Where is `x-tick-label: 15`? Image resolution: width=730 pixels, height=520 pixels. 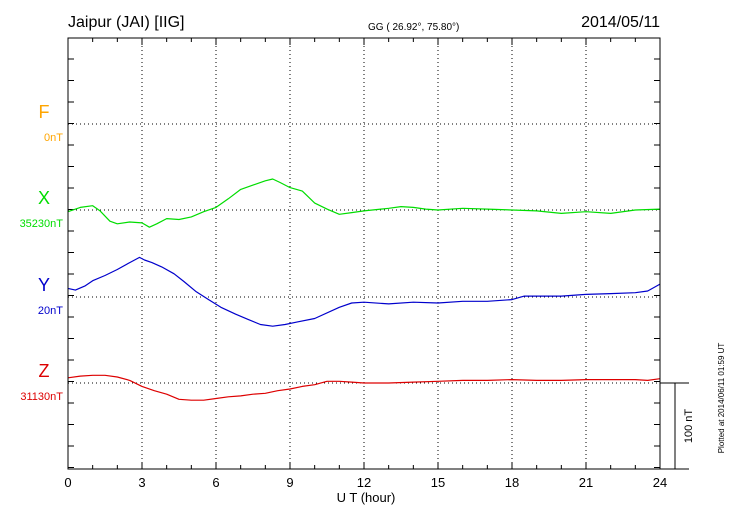 x-tick-label: 15 is located at coordinates (438, 482).